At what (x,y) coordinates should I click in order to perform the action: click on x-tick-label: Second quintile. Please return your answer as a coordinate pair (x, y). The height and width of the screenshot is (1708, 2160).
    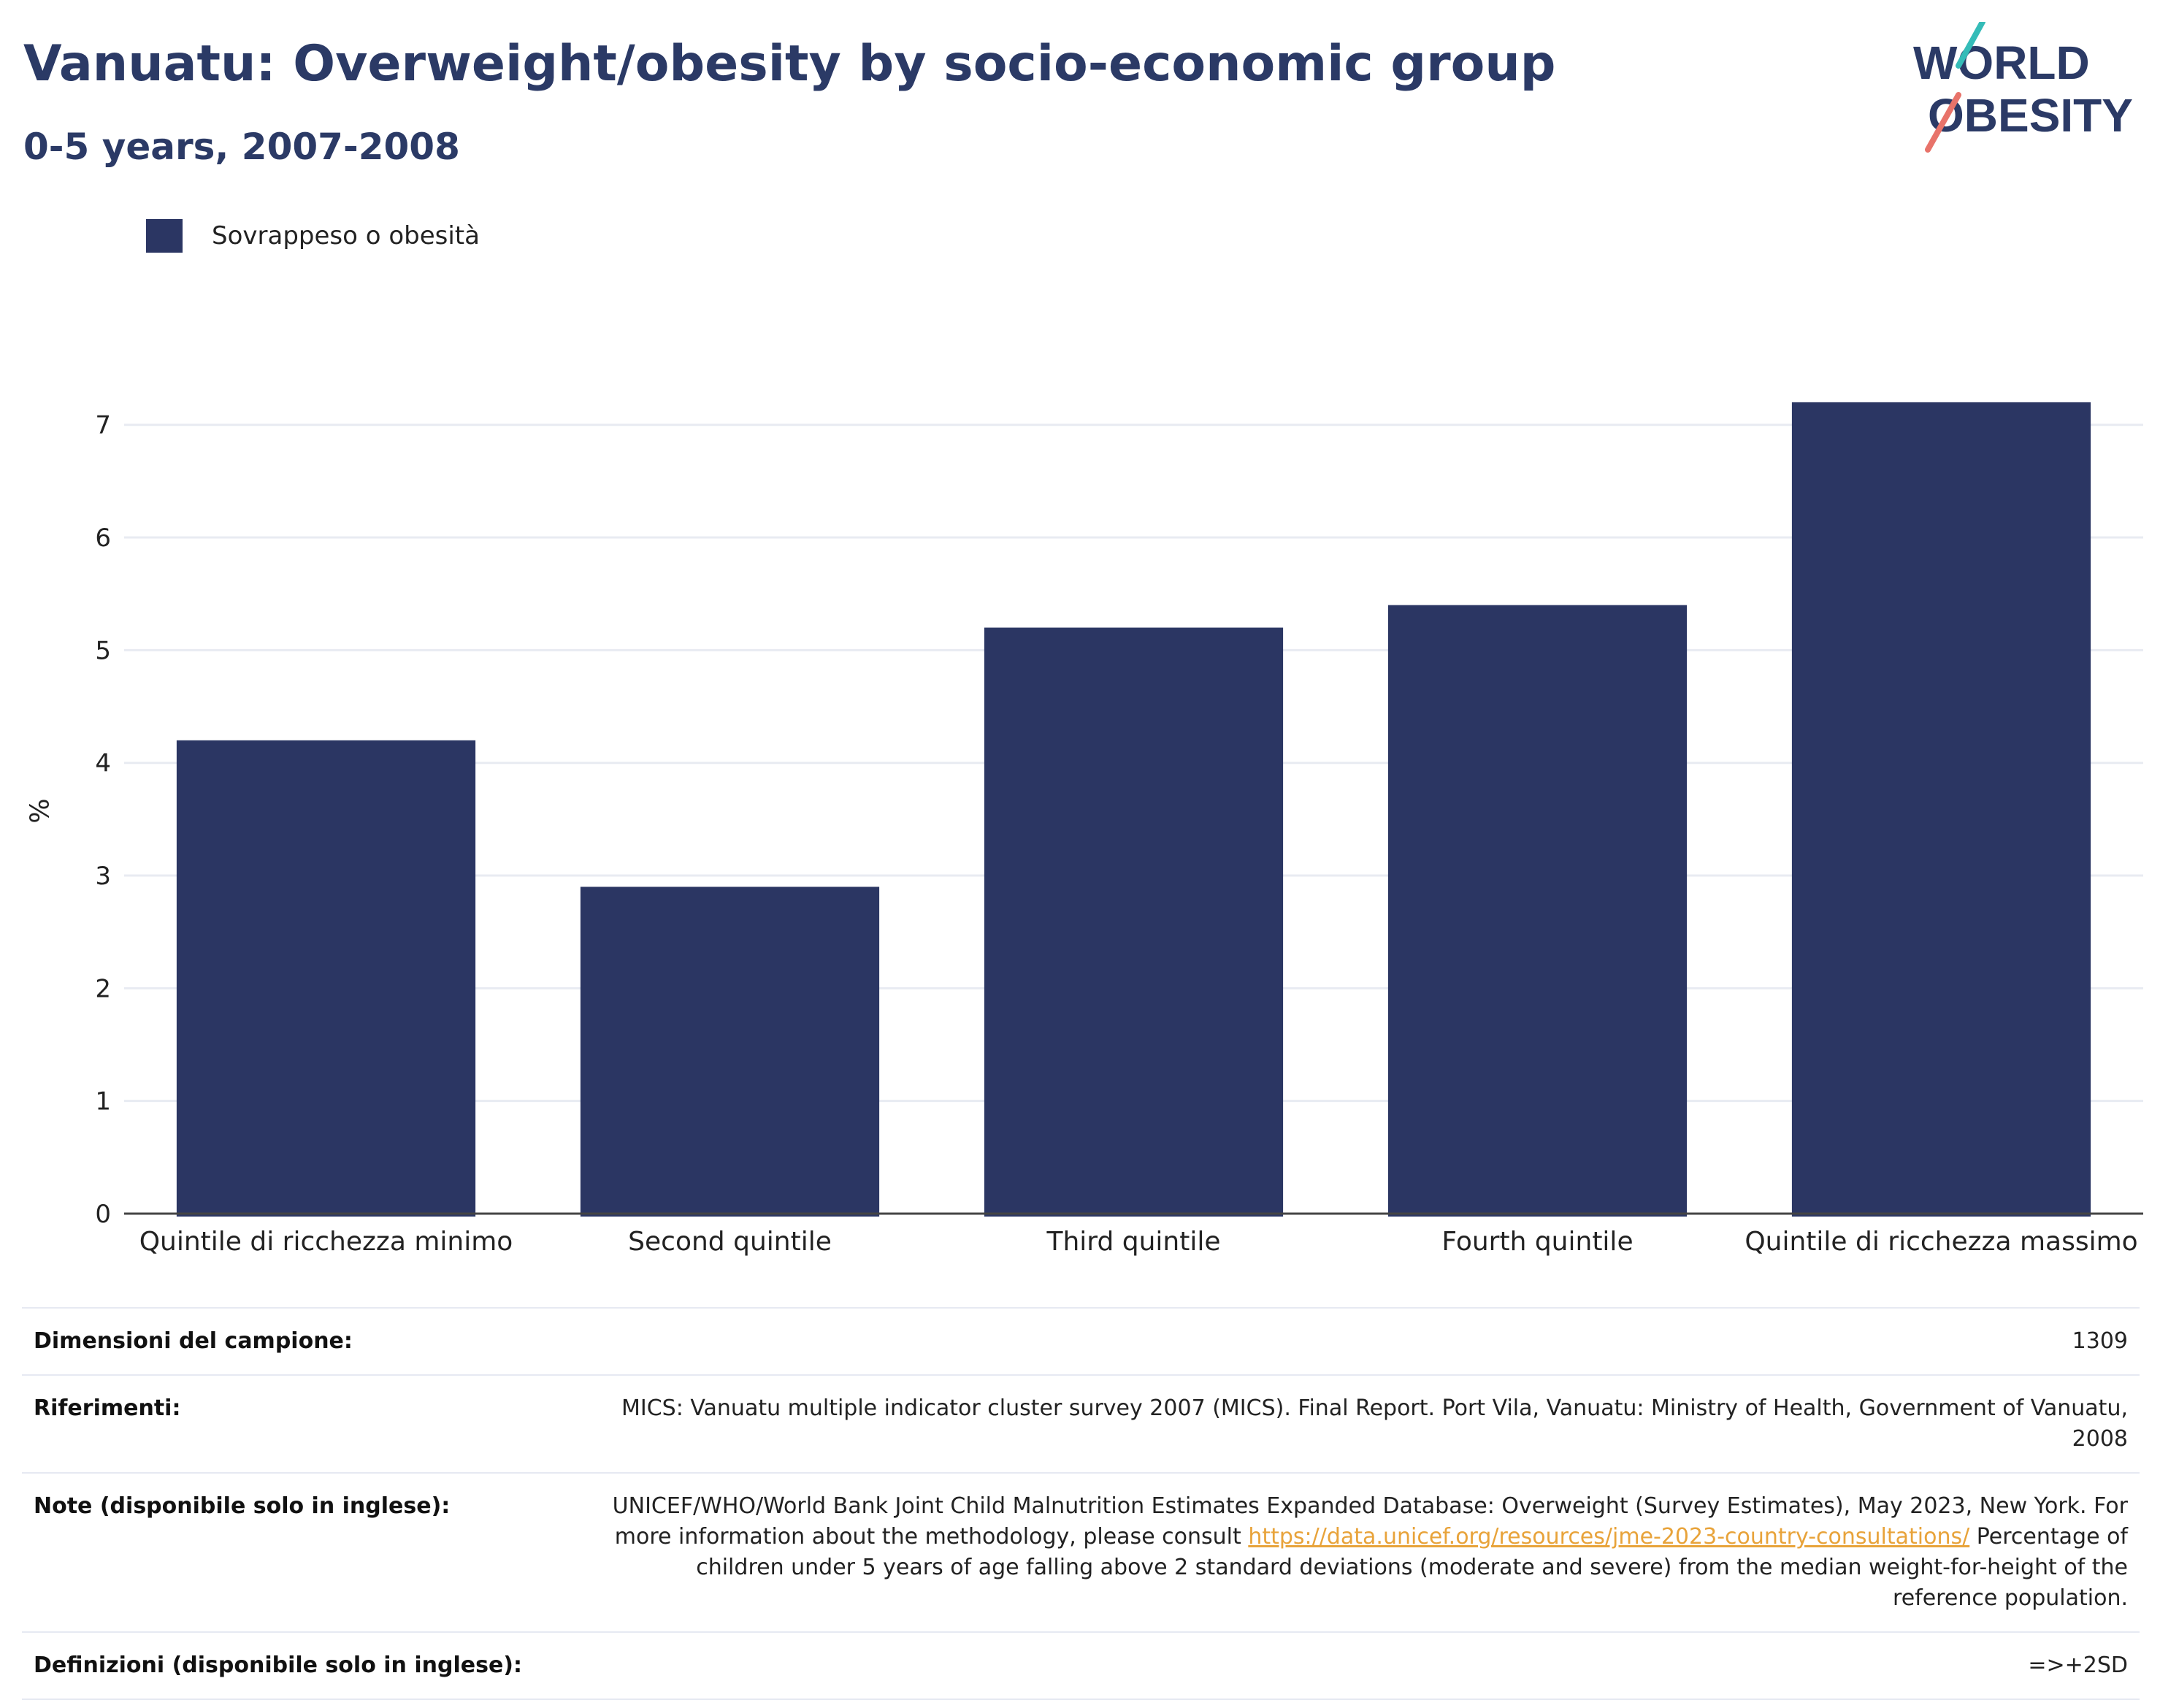
    Looking at the image, I should click on (730, 1242).